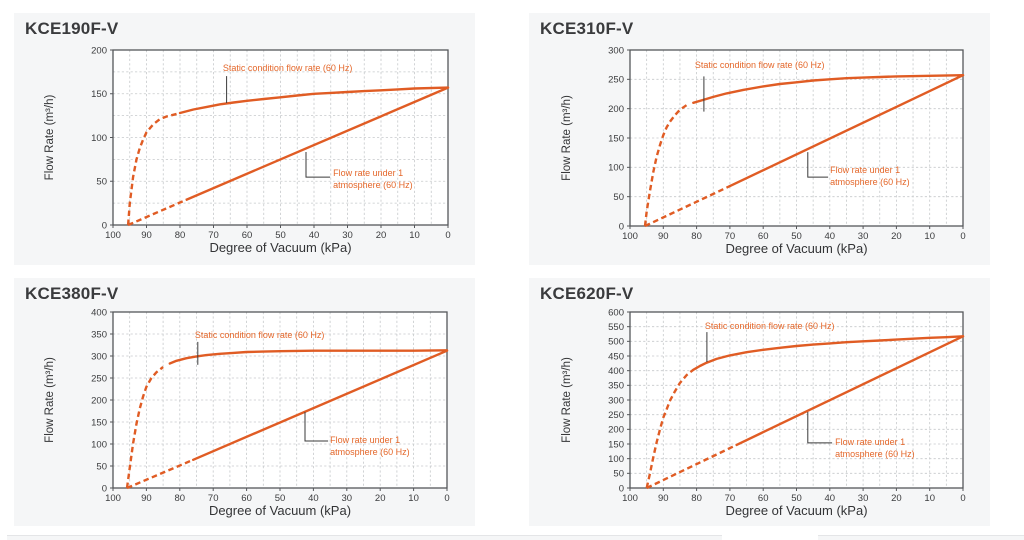 Image resolution: width=1024 pixels, height=540 pixels. What do you see at coordinates (72, 28) in the screenshot?
I see `chart-title: KCE190F-V` at bounding box center [72, 28].